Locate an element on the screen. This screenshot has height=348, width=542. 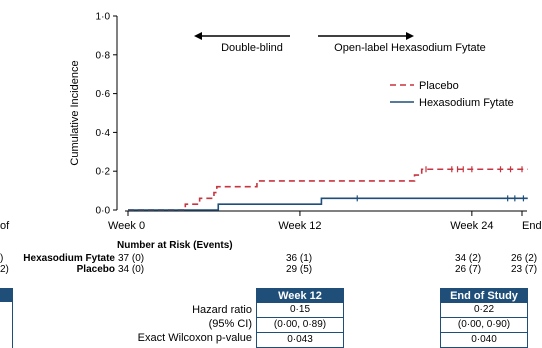
clipped-box-header is located at coordinates (6, 295).